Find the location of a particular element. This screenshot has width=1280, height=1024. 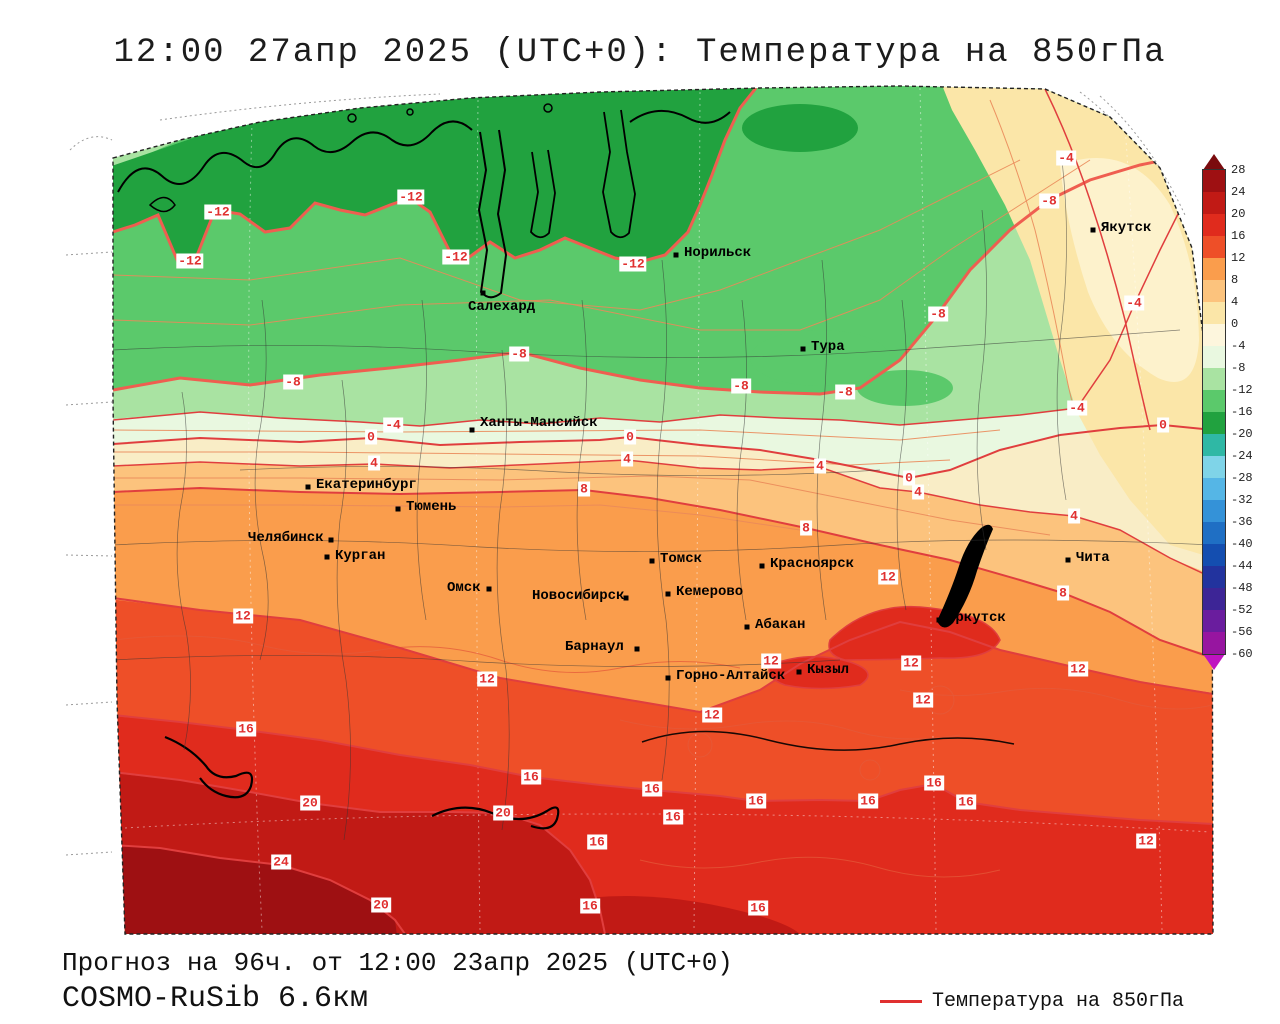

colorbar-tick-label: 20 is located at coordinates (1238, 214).